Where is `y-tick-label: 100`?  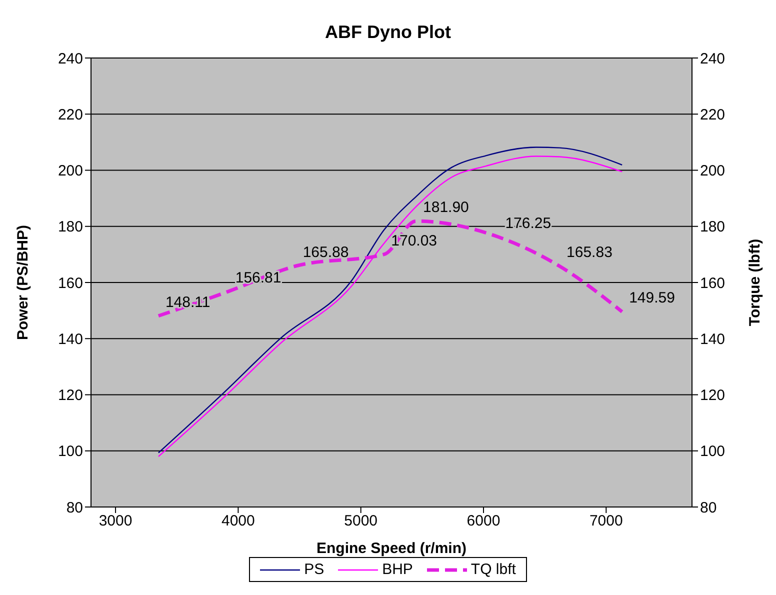
y-tick-label: 100 is located at coordinates (70, 451).